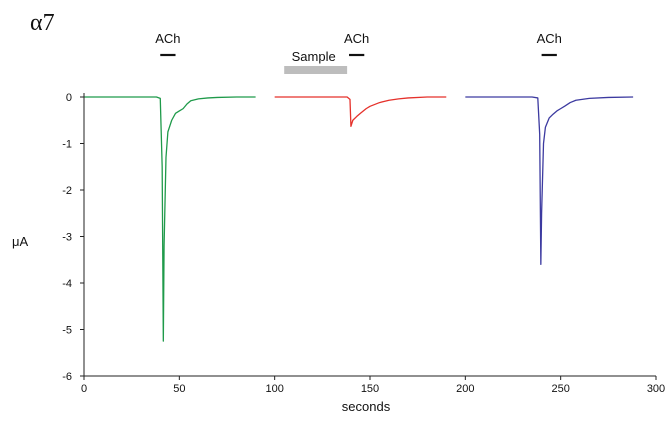 The height and width of the screenshot is (427, 670). I want to click on y-tick-label: -6, so click(67, 377).